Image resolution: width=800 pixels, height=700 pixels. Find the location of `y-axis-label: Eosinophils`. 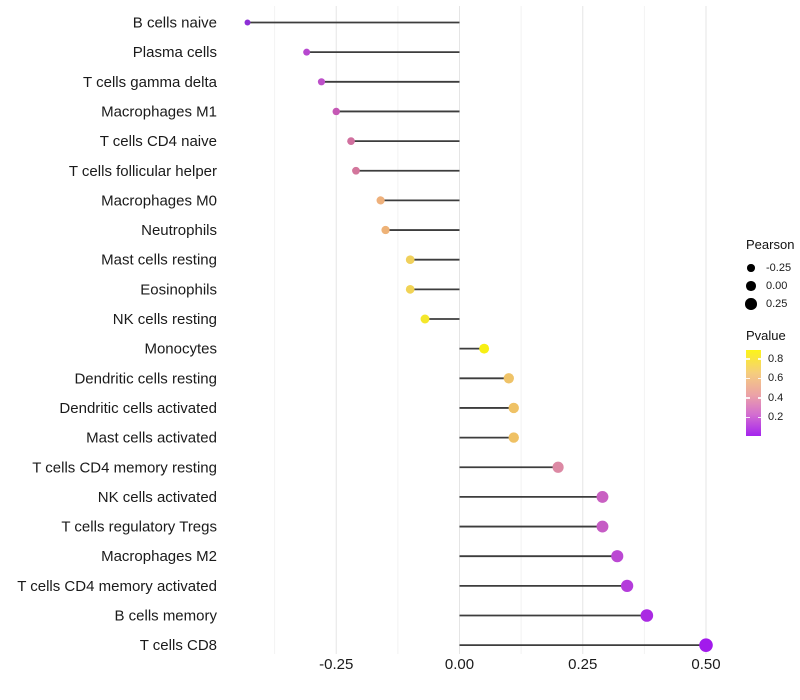

y-axis-label: Eosinophils is located at coordinates (178, 289).